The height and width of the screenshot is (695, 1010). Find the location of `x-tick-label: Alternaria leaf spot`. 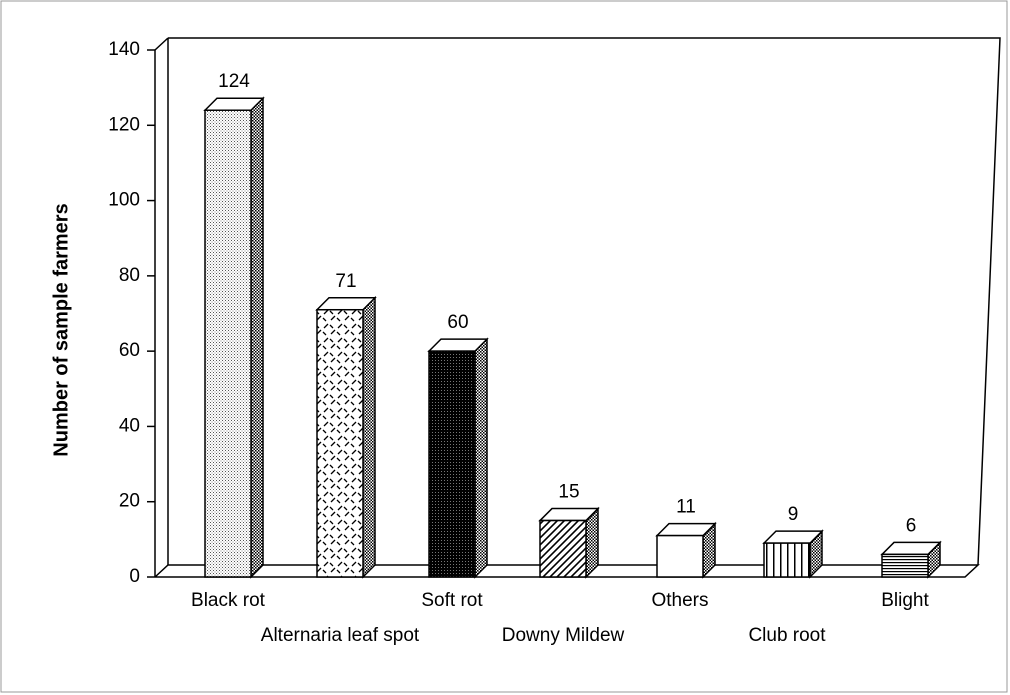

x-tick-label: Alternaria leaf spot is located at coordinates (340, 635).